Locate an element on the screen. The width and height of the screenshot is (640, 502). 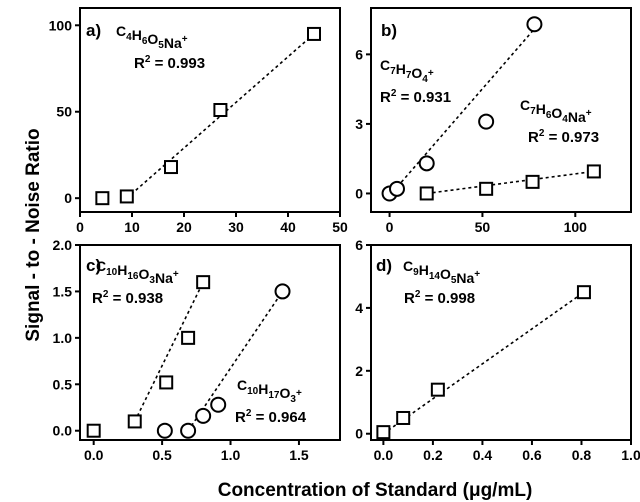
y-tick-label: 0.0 is located at coordinates (63, 431).